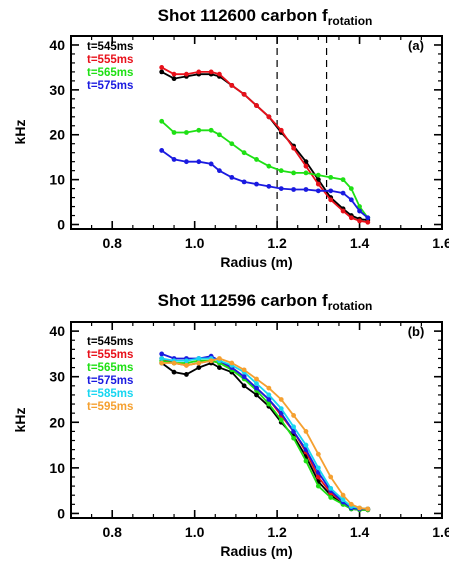 The height and width of the screenshot is (563, 449). Describe the element at coordinates (243, 15) in the screenshot. I see `chart-title-main: Shot 112600 carbon f` at that location.